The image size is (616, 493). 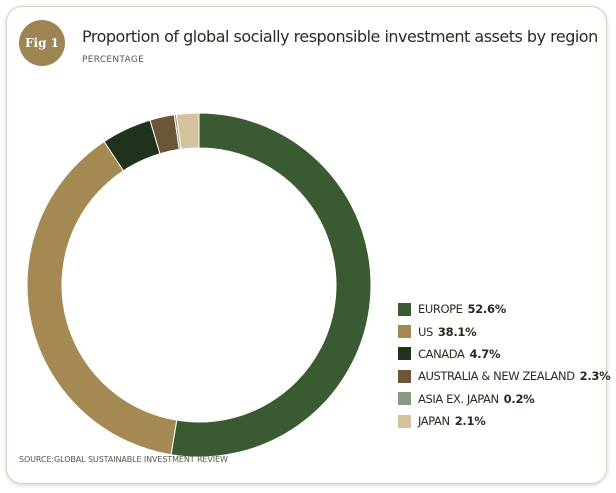 What do you see at coordinates (595, 376) in the screenshot?
I see `legend-value: 2.3%` at bounding box center [595, 376].